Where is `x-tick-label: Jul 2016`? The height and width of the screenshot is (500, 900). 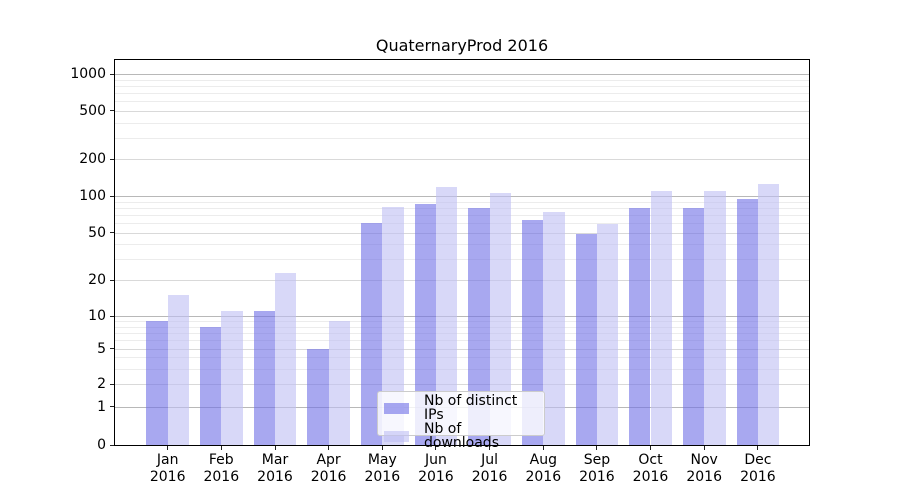
x-tick-label: Jul 2016 is located at coordinates (489, 468).